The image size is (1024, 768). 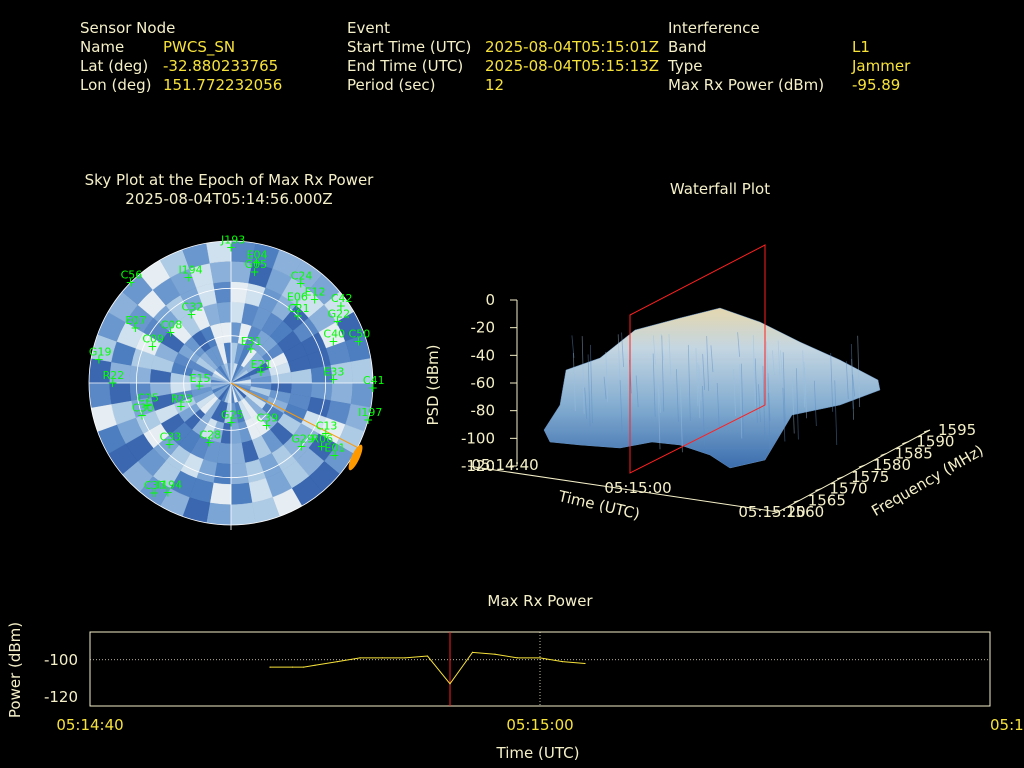 What do you see at coordinates (697, 359) in the screenshot?
I see `waterfall-time-marker` at bounding box center [697, 359].